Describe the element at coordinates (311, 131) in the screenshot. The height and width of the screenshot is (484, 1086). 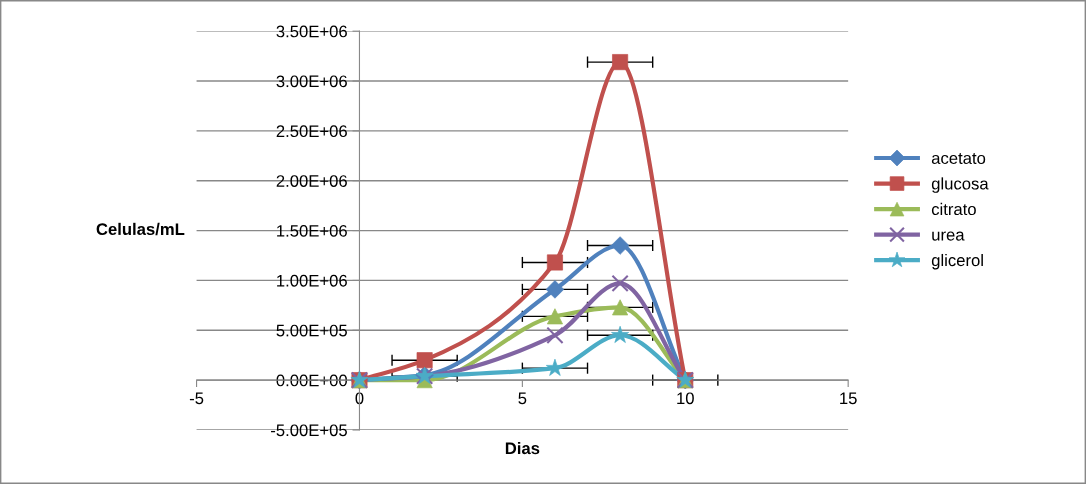
I see `y-tick-label: 2.50E+06` at that location.